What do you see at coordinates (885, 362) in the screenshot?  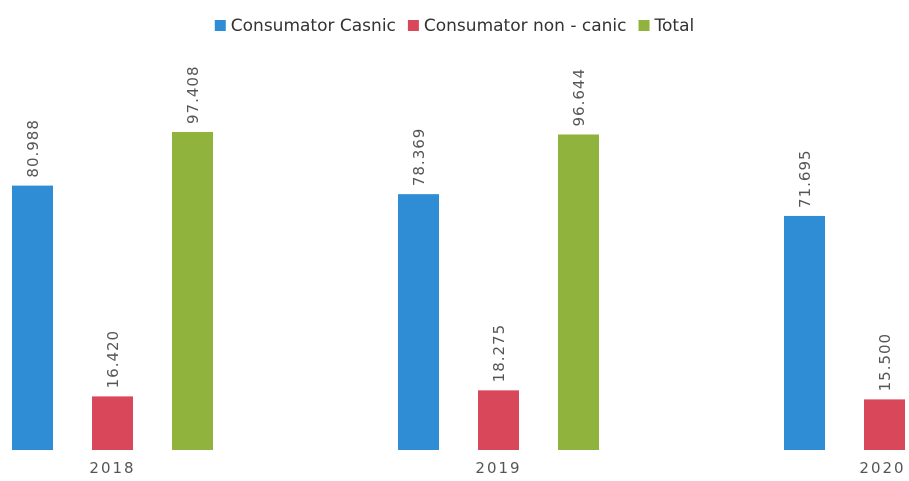 I see `value-label: 15.500` at bounding box center [885, 362].